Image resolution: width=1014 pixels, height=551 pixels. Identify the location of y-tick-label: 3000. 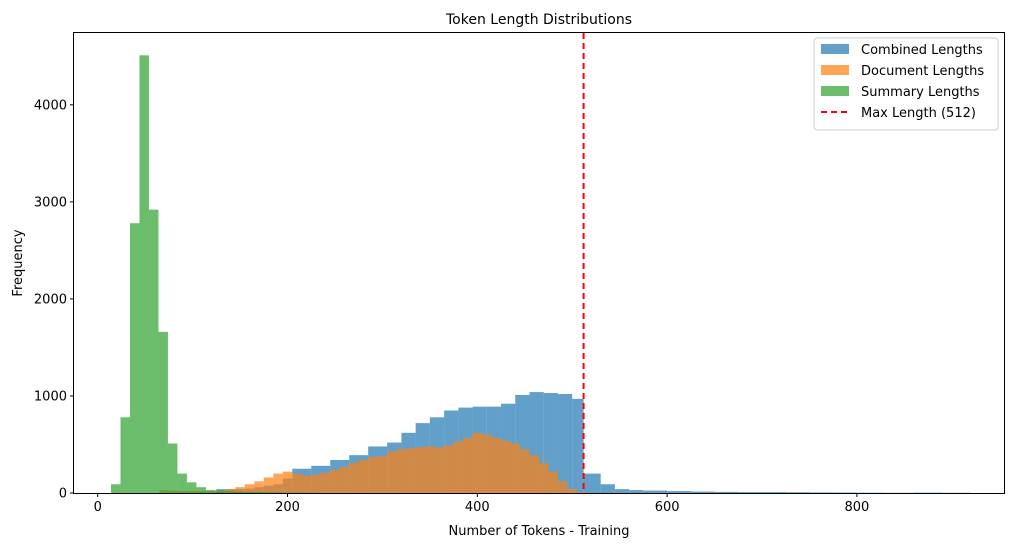
(50, 202).